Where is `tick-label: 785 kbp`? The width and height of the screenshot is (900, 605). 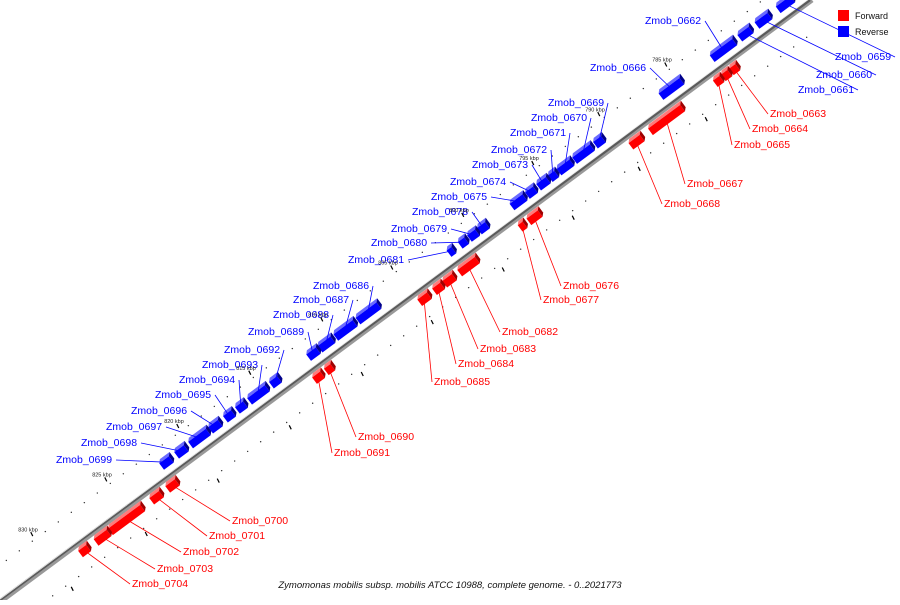 tick-label: 785 kbp is located at coordinates (662, 61).